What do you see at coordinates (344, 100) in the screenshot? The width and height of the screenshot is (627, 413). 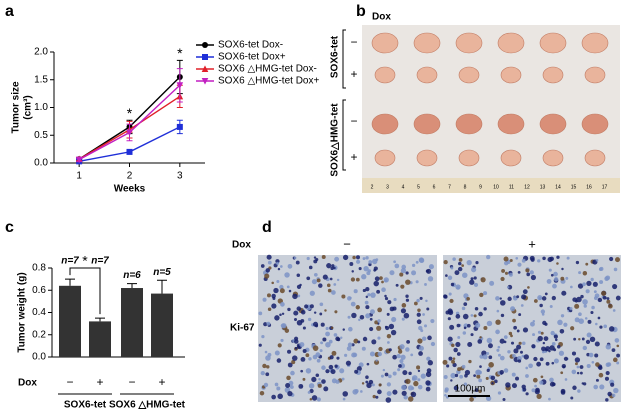 I see `bracket` at bounding box center [344, 100].